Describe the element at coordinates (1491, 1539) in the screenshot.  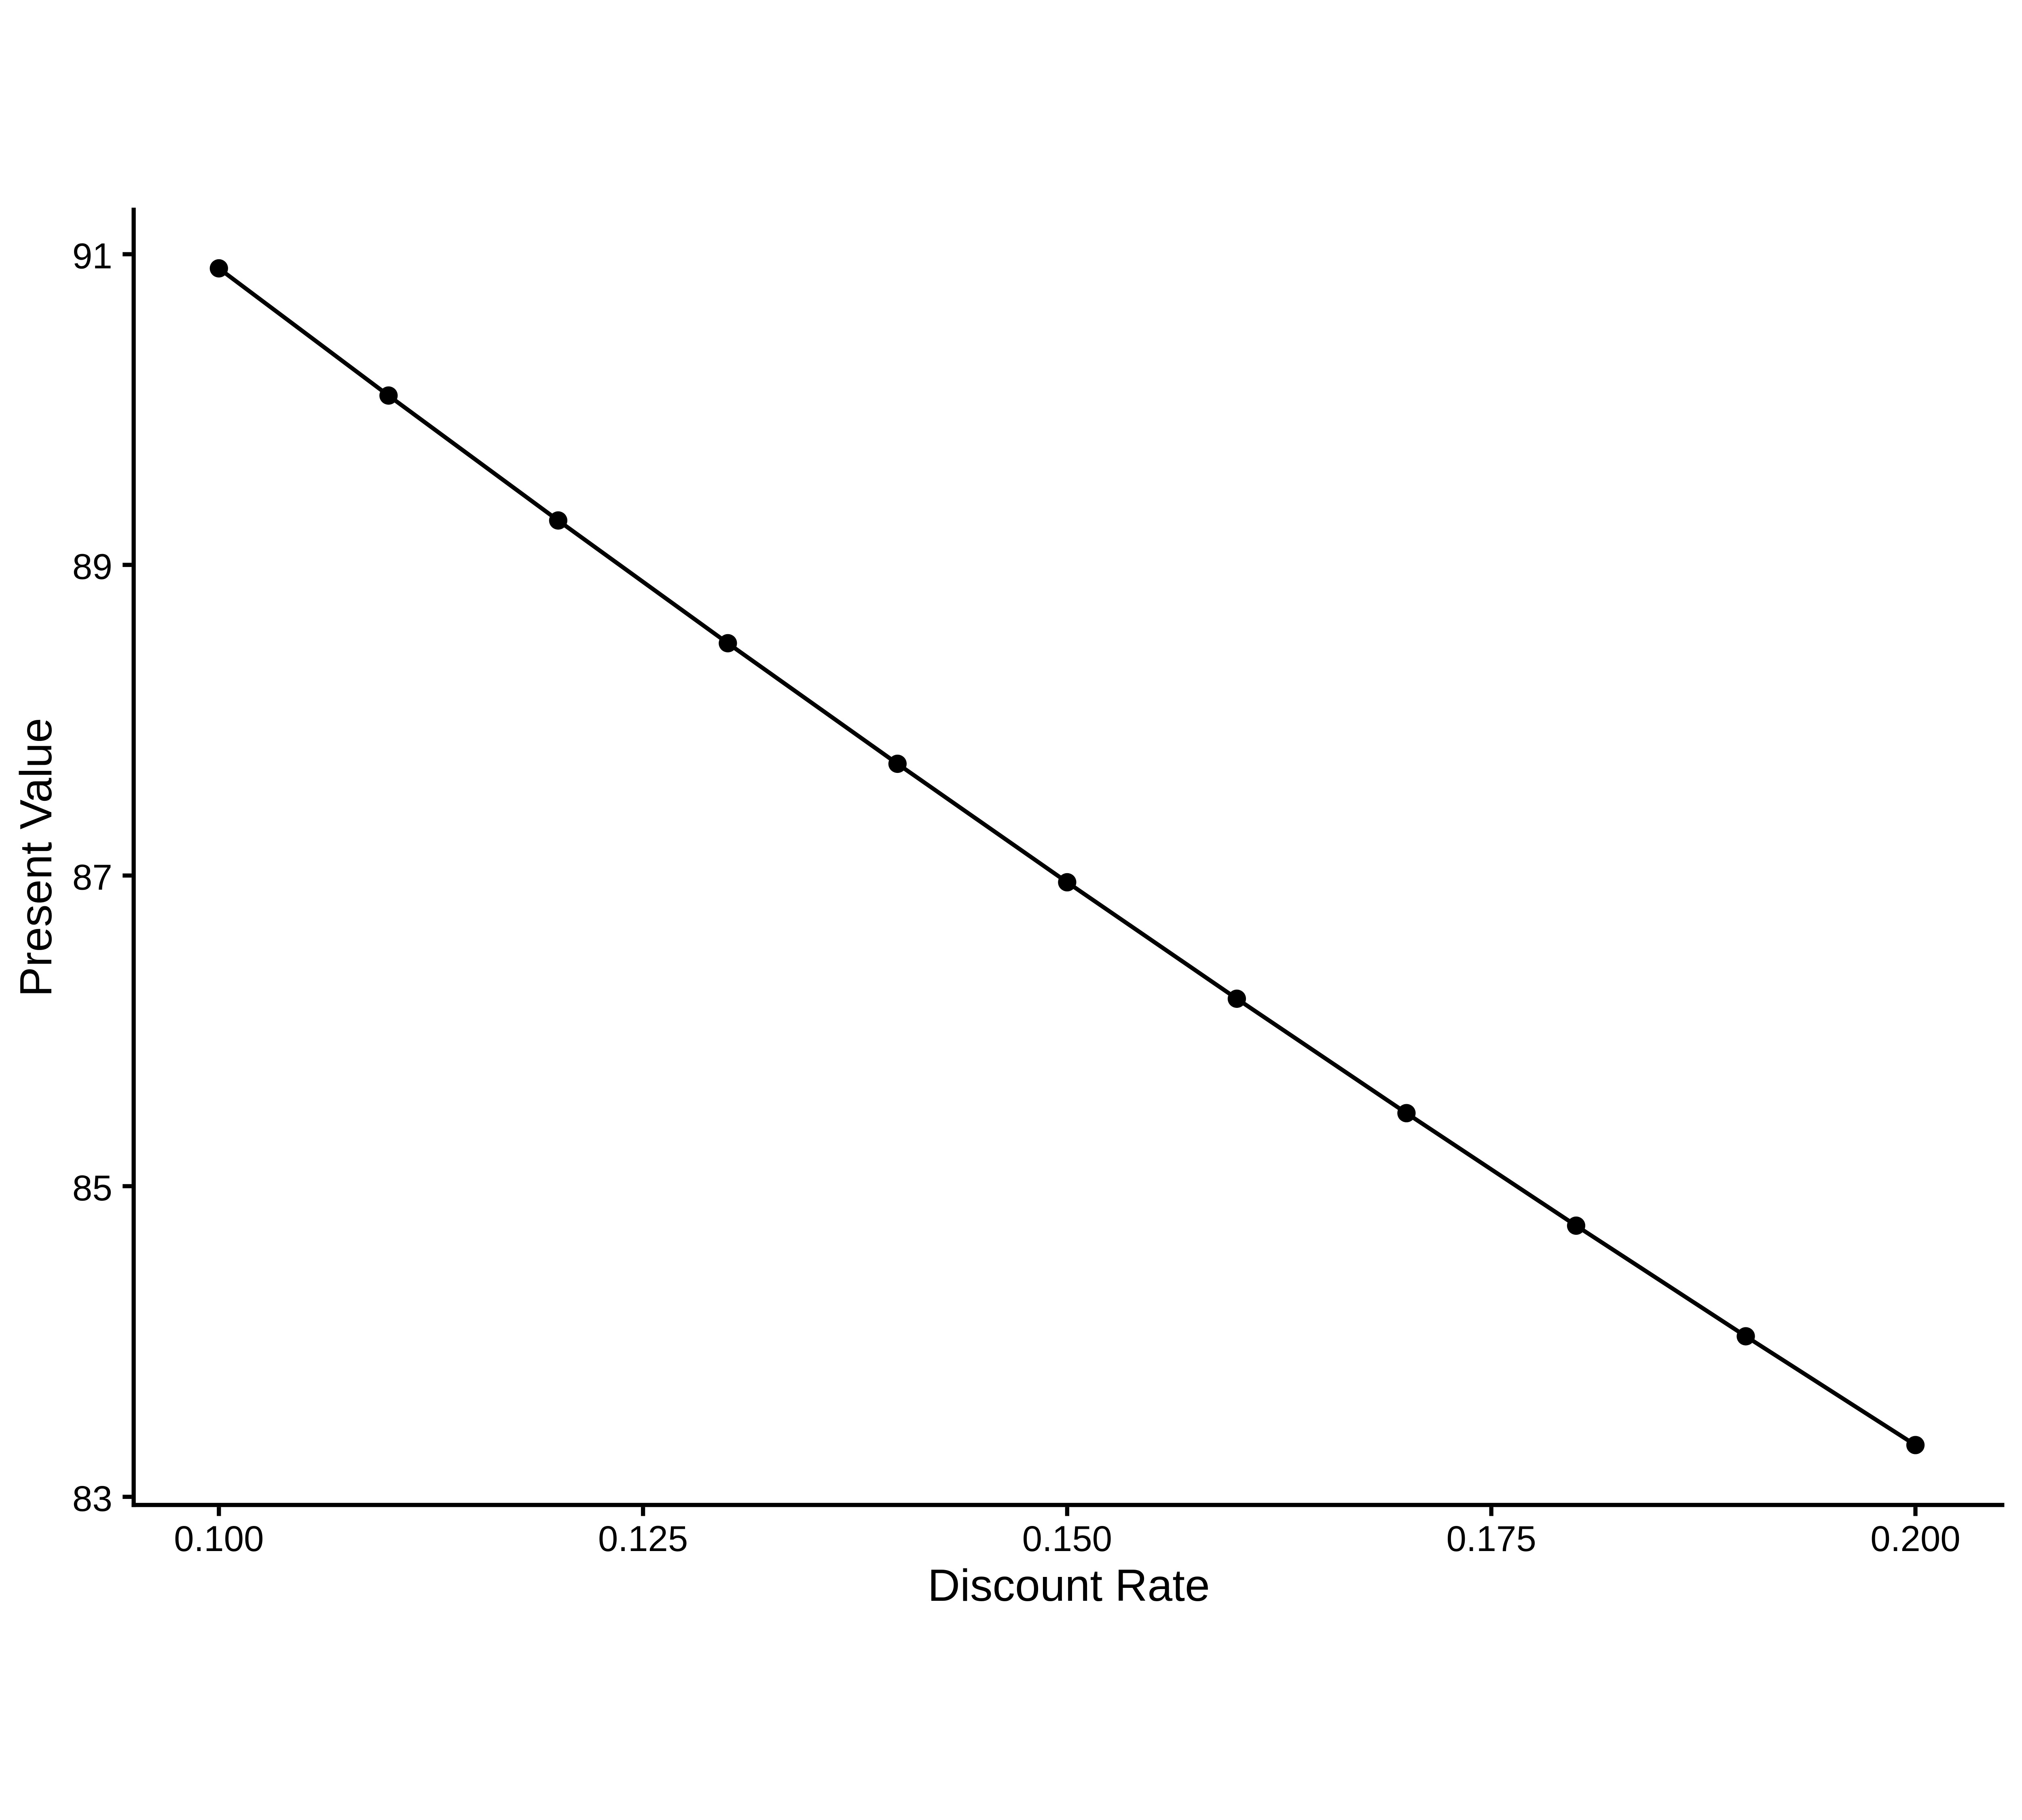
I see `x-tick-label: 0.175` at that location.